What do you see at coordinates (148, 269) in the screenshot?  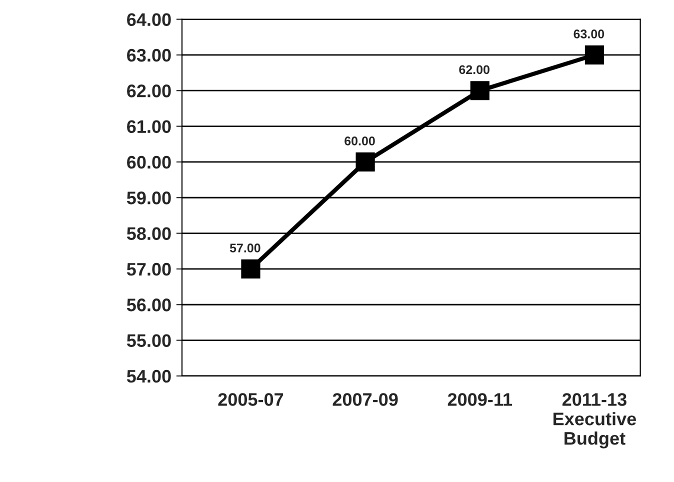 I see `y-tick-label: 57.00` at bounding box center [148, 269].